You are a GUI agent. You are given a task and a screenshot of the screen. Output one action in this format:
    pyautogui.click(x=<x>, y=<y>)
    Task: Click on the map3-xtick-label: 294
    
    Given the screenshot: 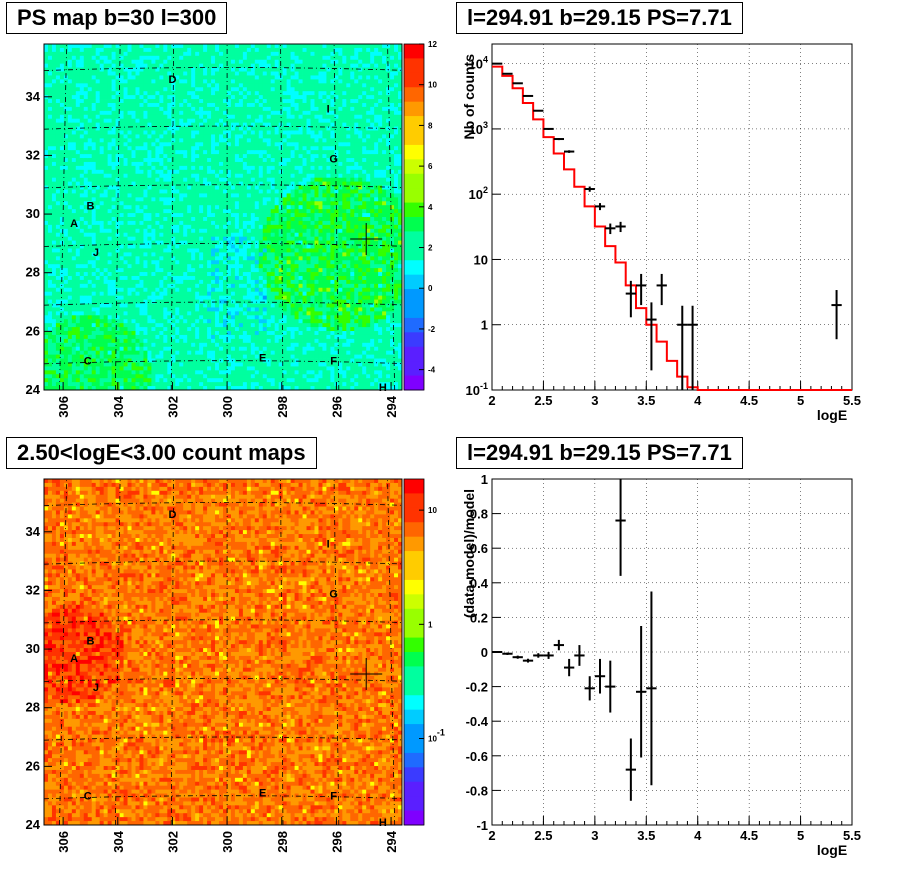 What is the action you would take?
    pyautogui.click(x=391, y=841)
    